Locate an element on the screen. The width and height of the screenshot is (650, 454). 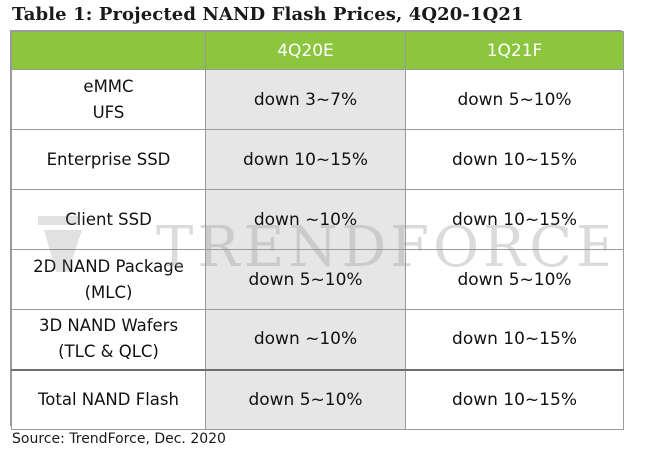
table-row: eMMC UFS down 3~7% down 5~10% is located at coordinates (317, 99).